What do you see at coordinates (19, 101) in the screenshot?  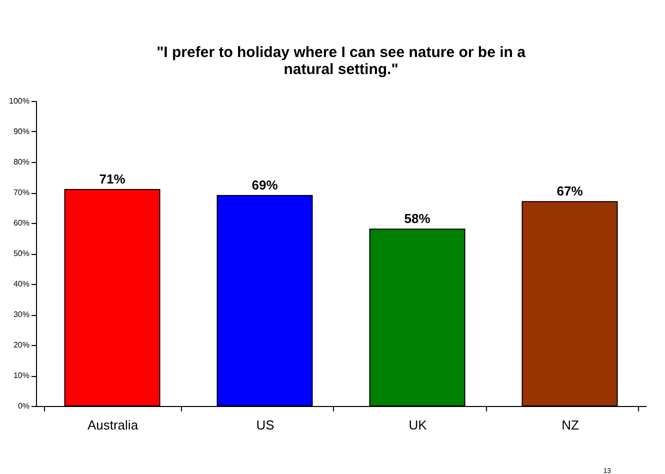 I see `y-tick-label: 100%` at bounding box center [19, 101].